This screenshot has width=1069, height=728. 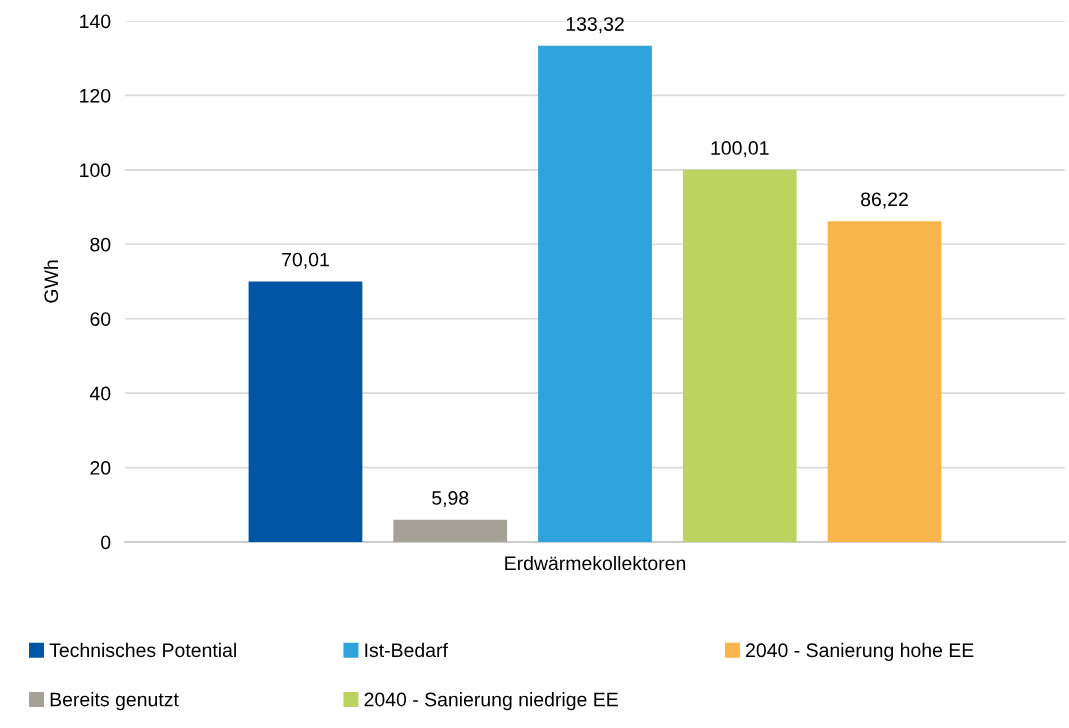 What do you see at coordinates (100, 244) in the screenshot?
I see `y-tick-label: 80` at bounding box center [100, 244].